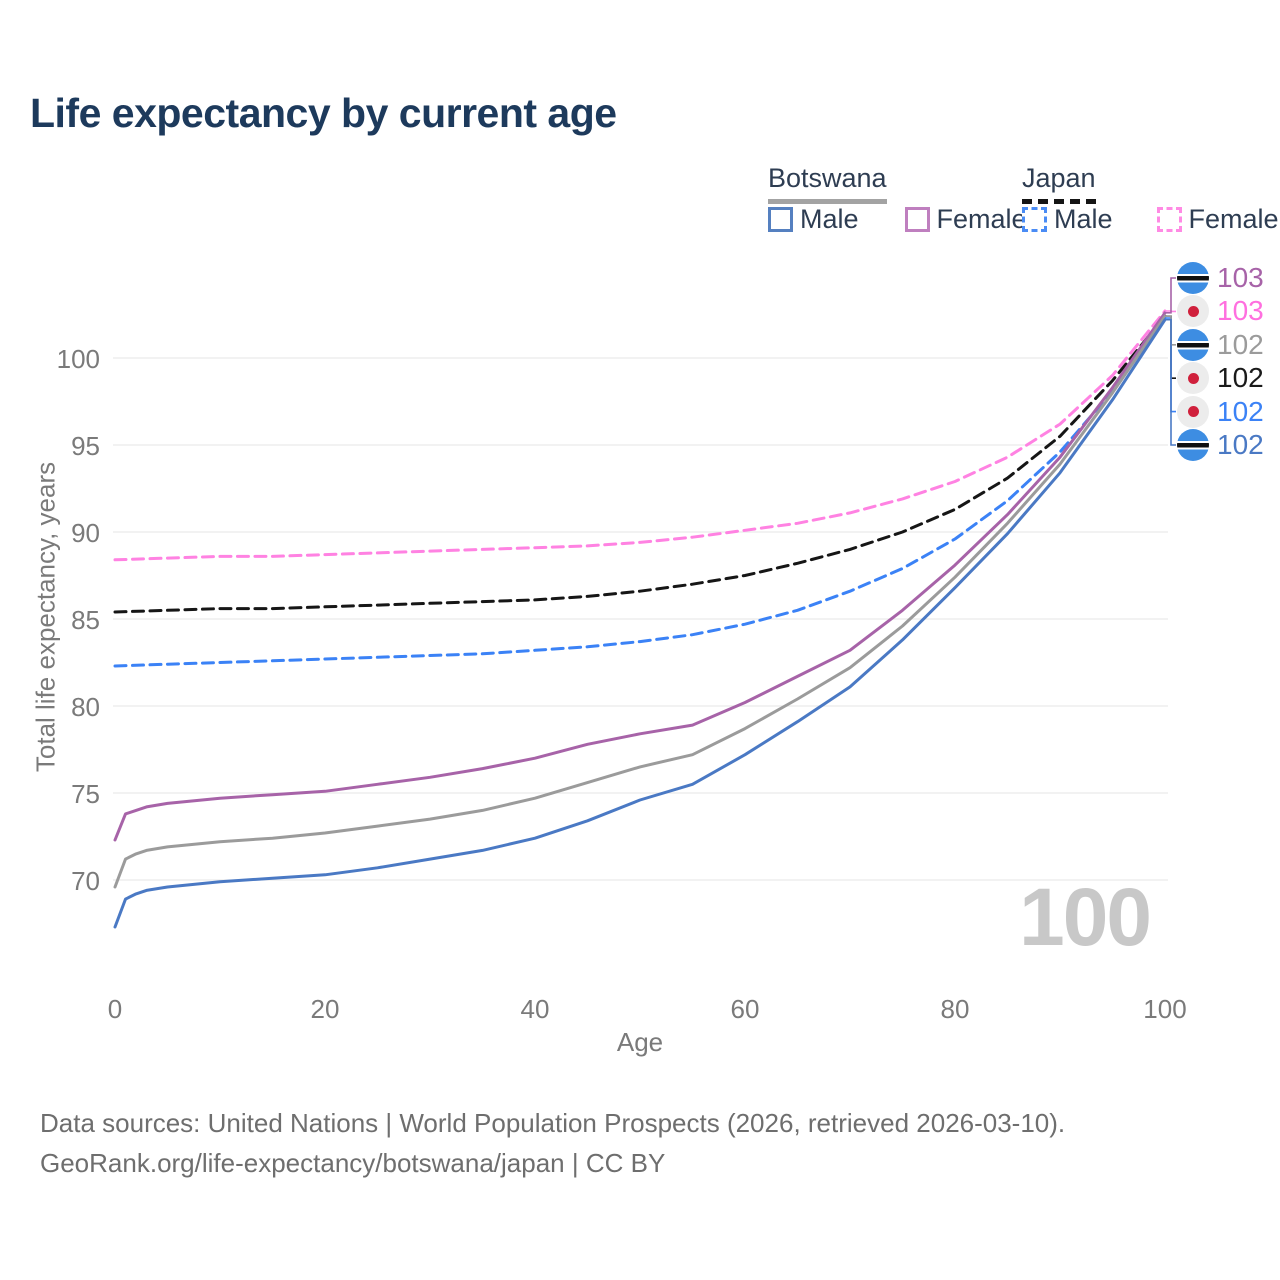 The image size is (1280, 1280). What do you see at coordinates (1150, 219) in the screenshot?
I see `legend-row-japan: Male Female` at bounding box center [1150, 219].